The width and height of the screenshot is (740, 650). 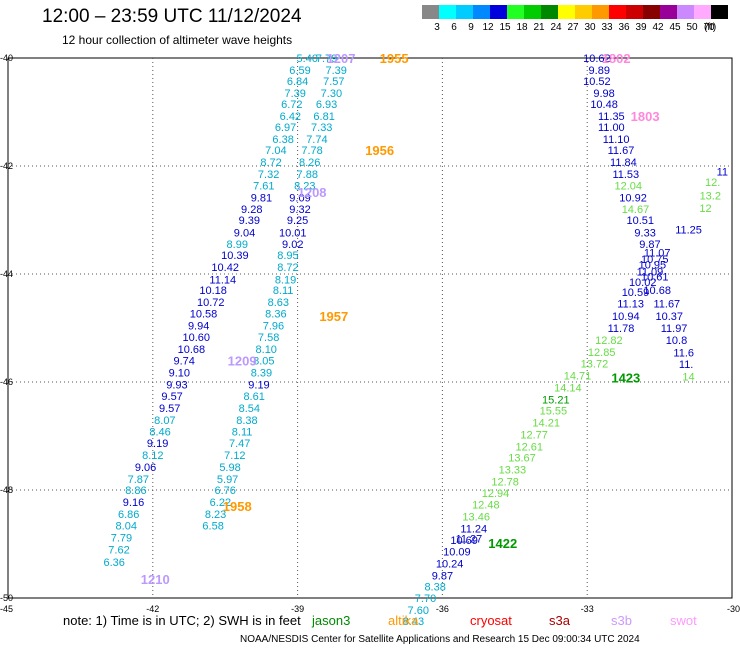 I want to click on wave-height-value: 14.71, so click(x=578, y=377).